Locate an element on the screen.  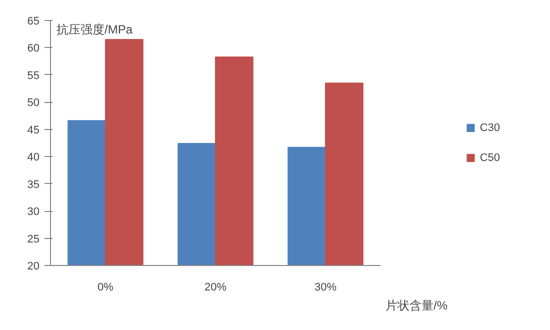
legend-label: C50 is located at coordinates (490, 158).